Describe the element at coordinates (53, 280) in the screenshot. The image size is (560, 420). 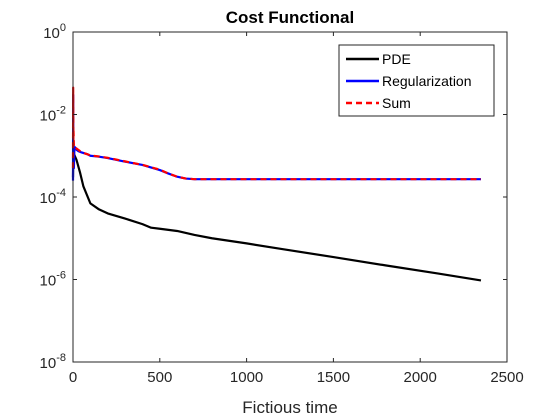
I see `y-tick-label: 10⁻⁶` at that location.